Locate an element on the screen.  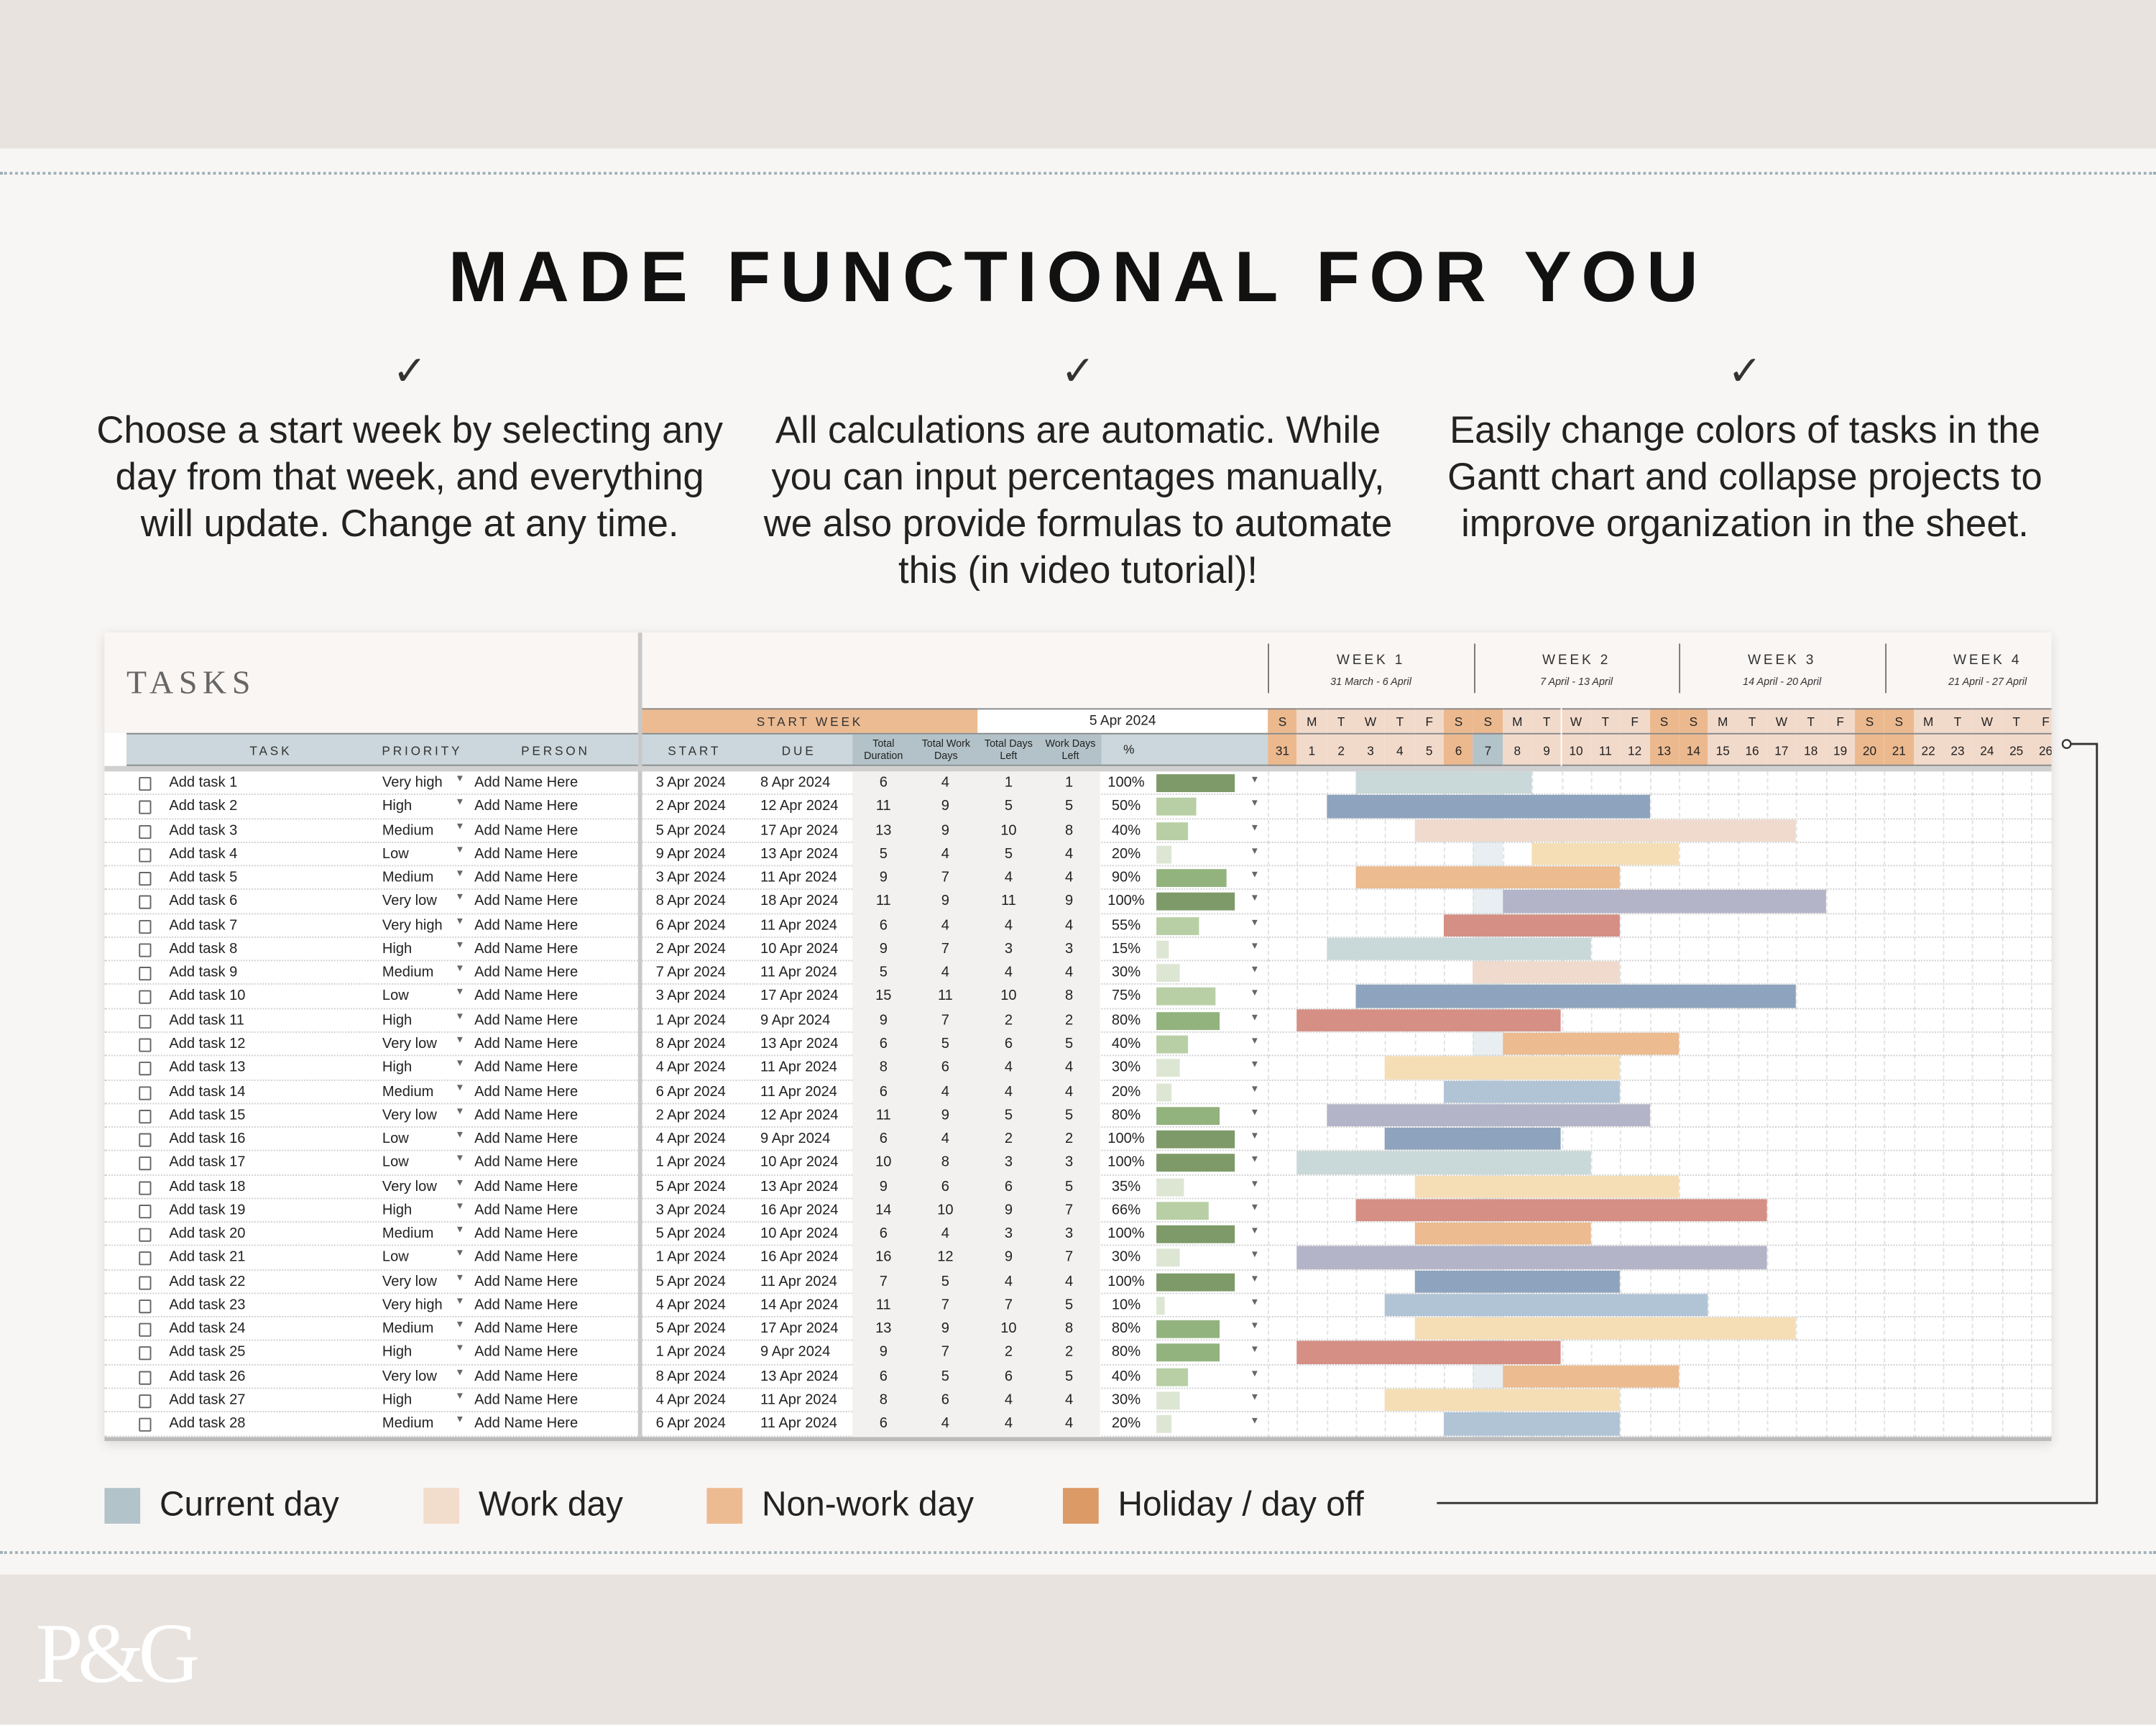
start-date: 6 Apr 2024 is located at coordinates (690, 1091).